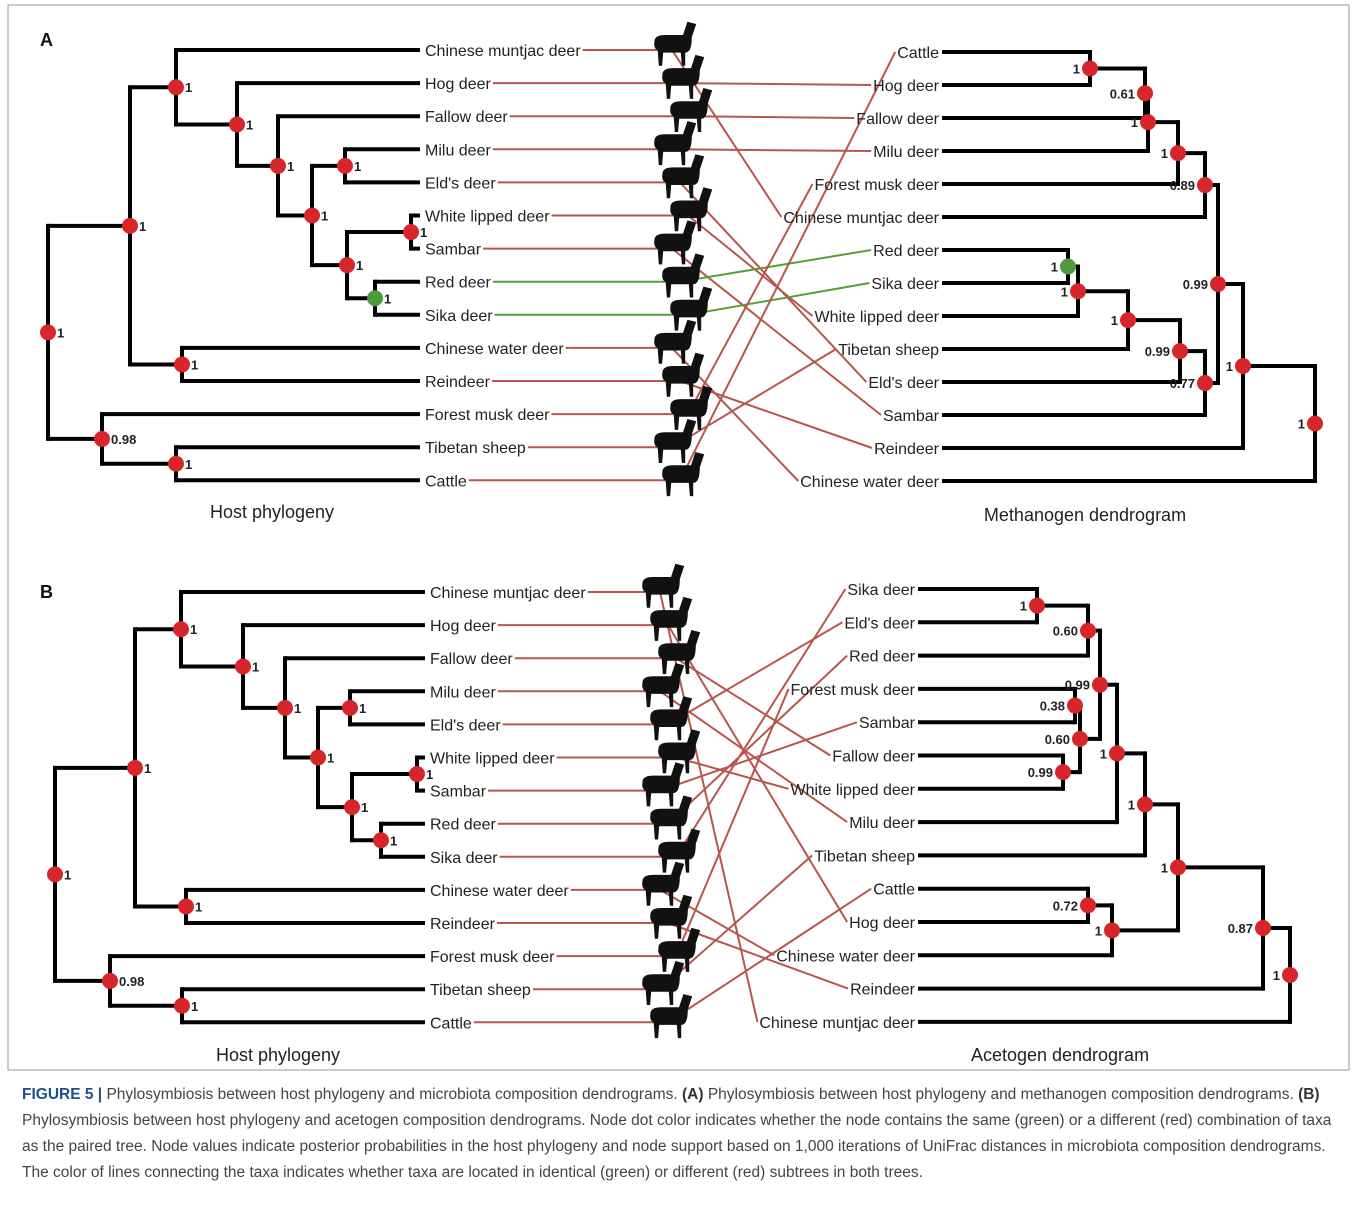 The image size is (1357, 1232). I want to click on support-label: 0.60, so click(1065, 631).